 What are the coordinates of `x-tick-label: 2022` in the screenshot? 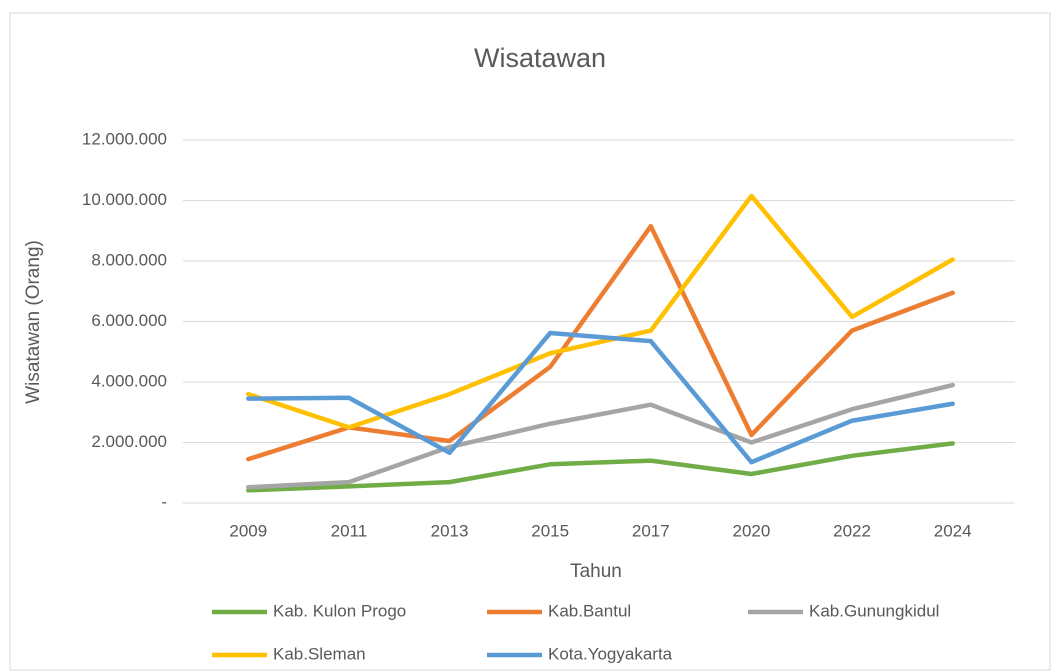 It's located at (852, 530).